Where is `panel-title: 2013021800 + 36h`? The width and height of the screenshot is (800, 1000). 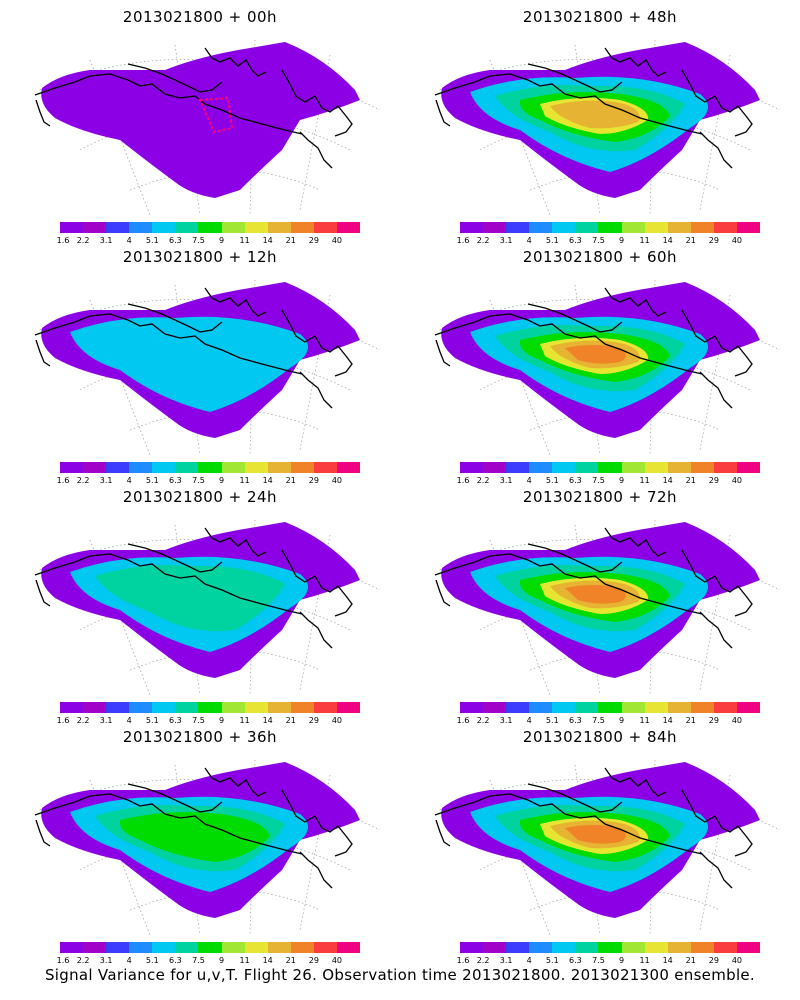
panel-title: 2013021800 + 36h is located at coordinates (200, 737).